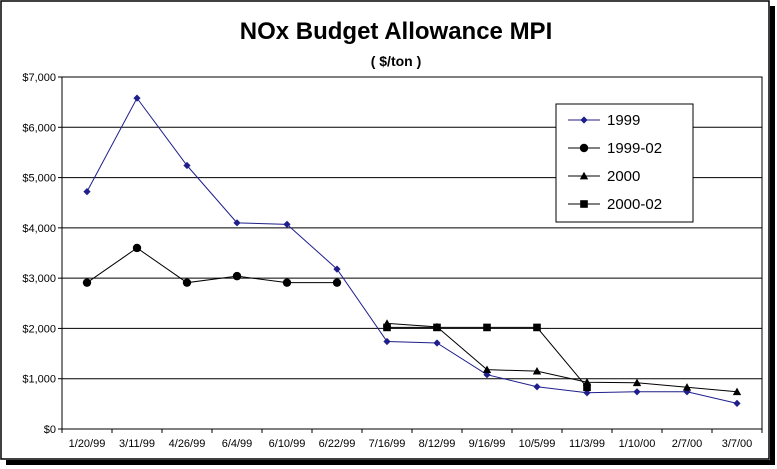  Describe the element at coordinates (237, 444) in the screenshot. I see `x-tick-label: 6/4/99` at that location.